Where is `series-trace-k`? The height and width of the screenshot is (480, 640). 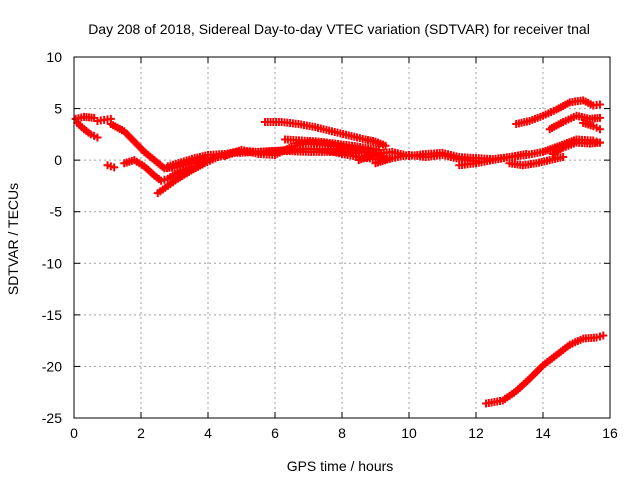 series-trace-k is located at coordinates (536, 161).